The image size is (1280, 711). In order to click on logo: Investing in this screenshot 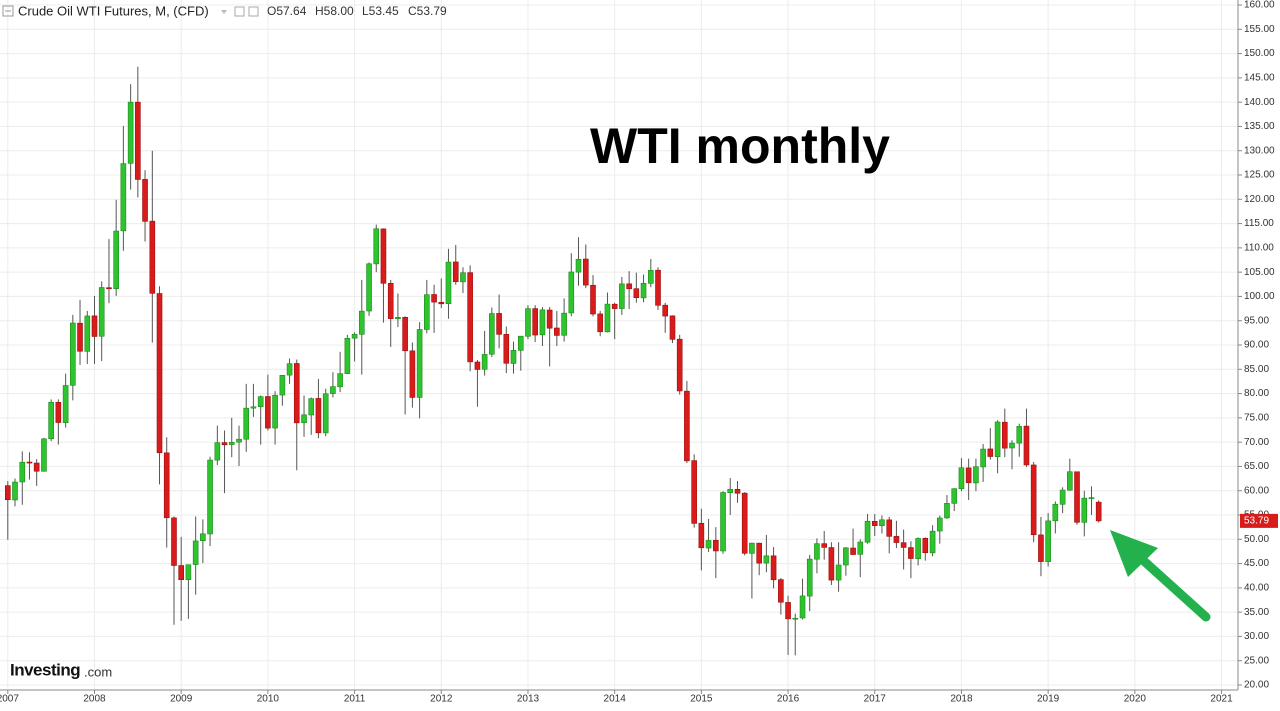, I will do `click(45, 669)`.